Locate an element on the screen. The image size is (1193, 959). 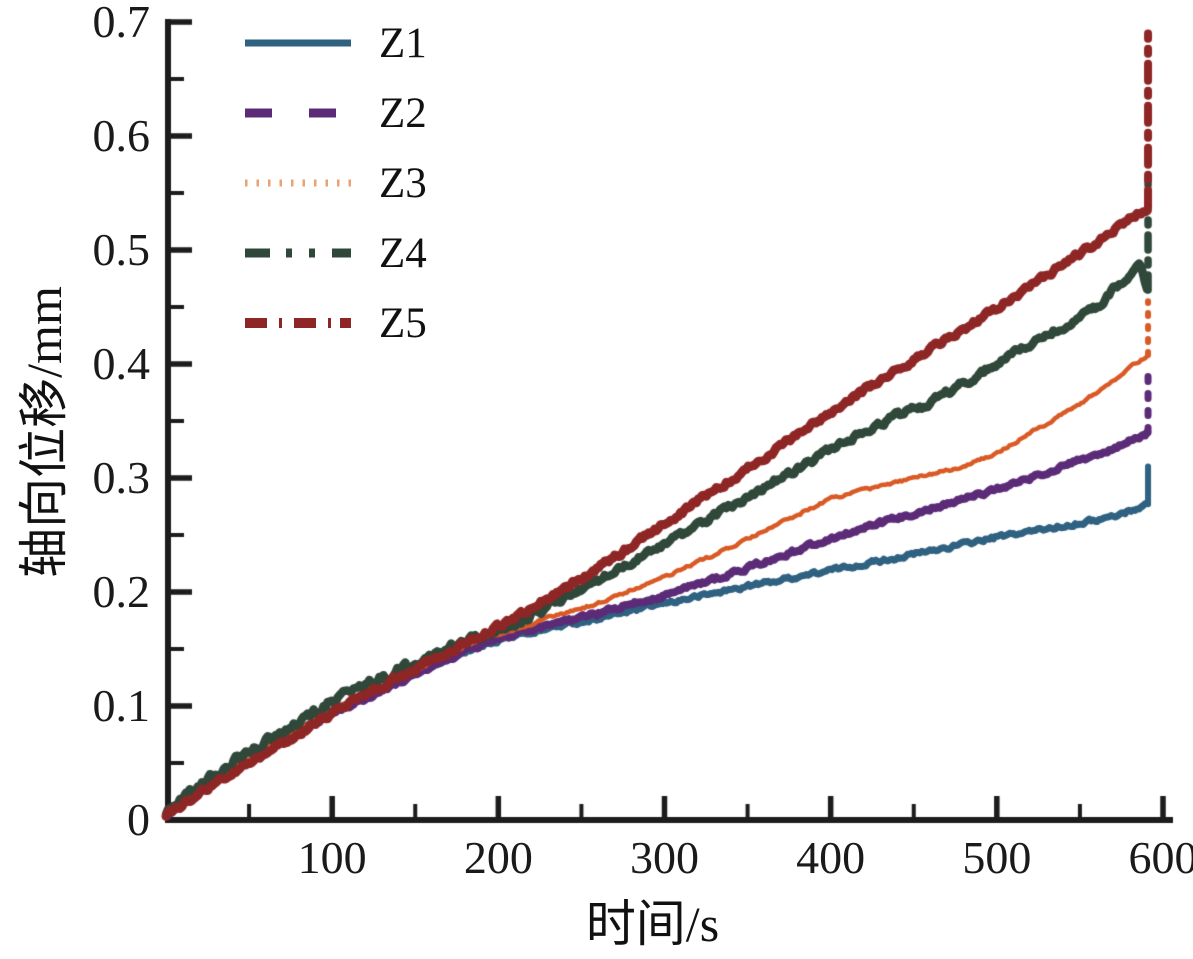
y-tick-label: 0.7 is located at coordinates (121, 23).